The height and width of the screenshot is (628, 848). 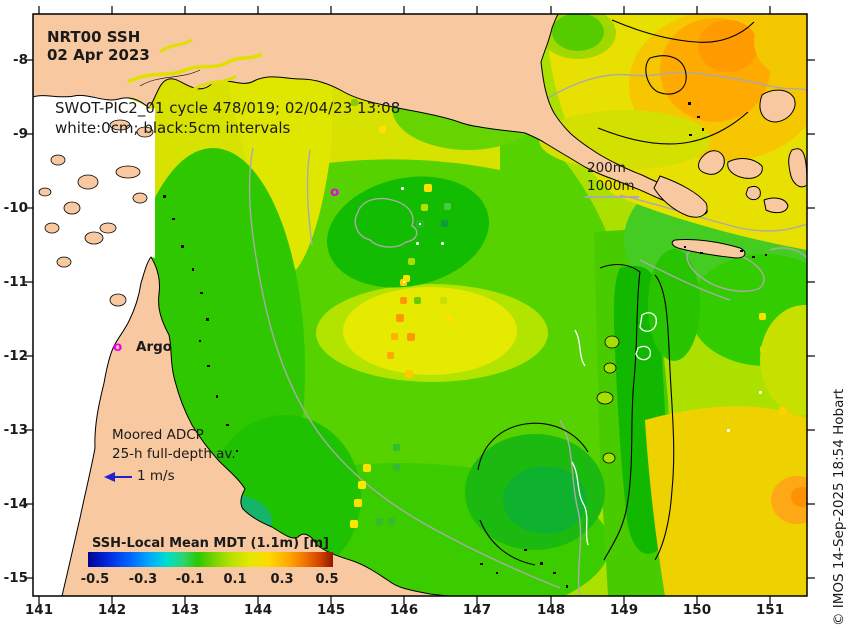 I want to click on y-axis-label: -15, so click(x=15, y=578).